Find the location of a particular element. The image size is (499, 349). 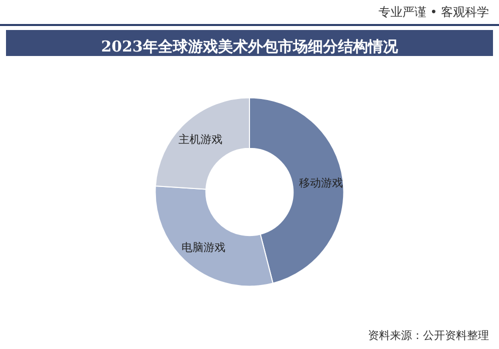

slice-label: 电脑游戏 is located at coordinates (204, 247).